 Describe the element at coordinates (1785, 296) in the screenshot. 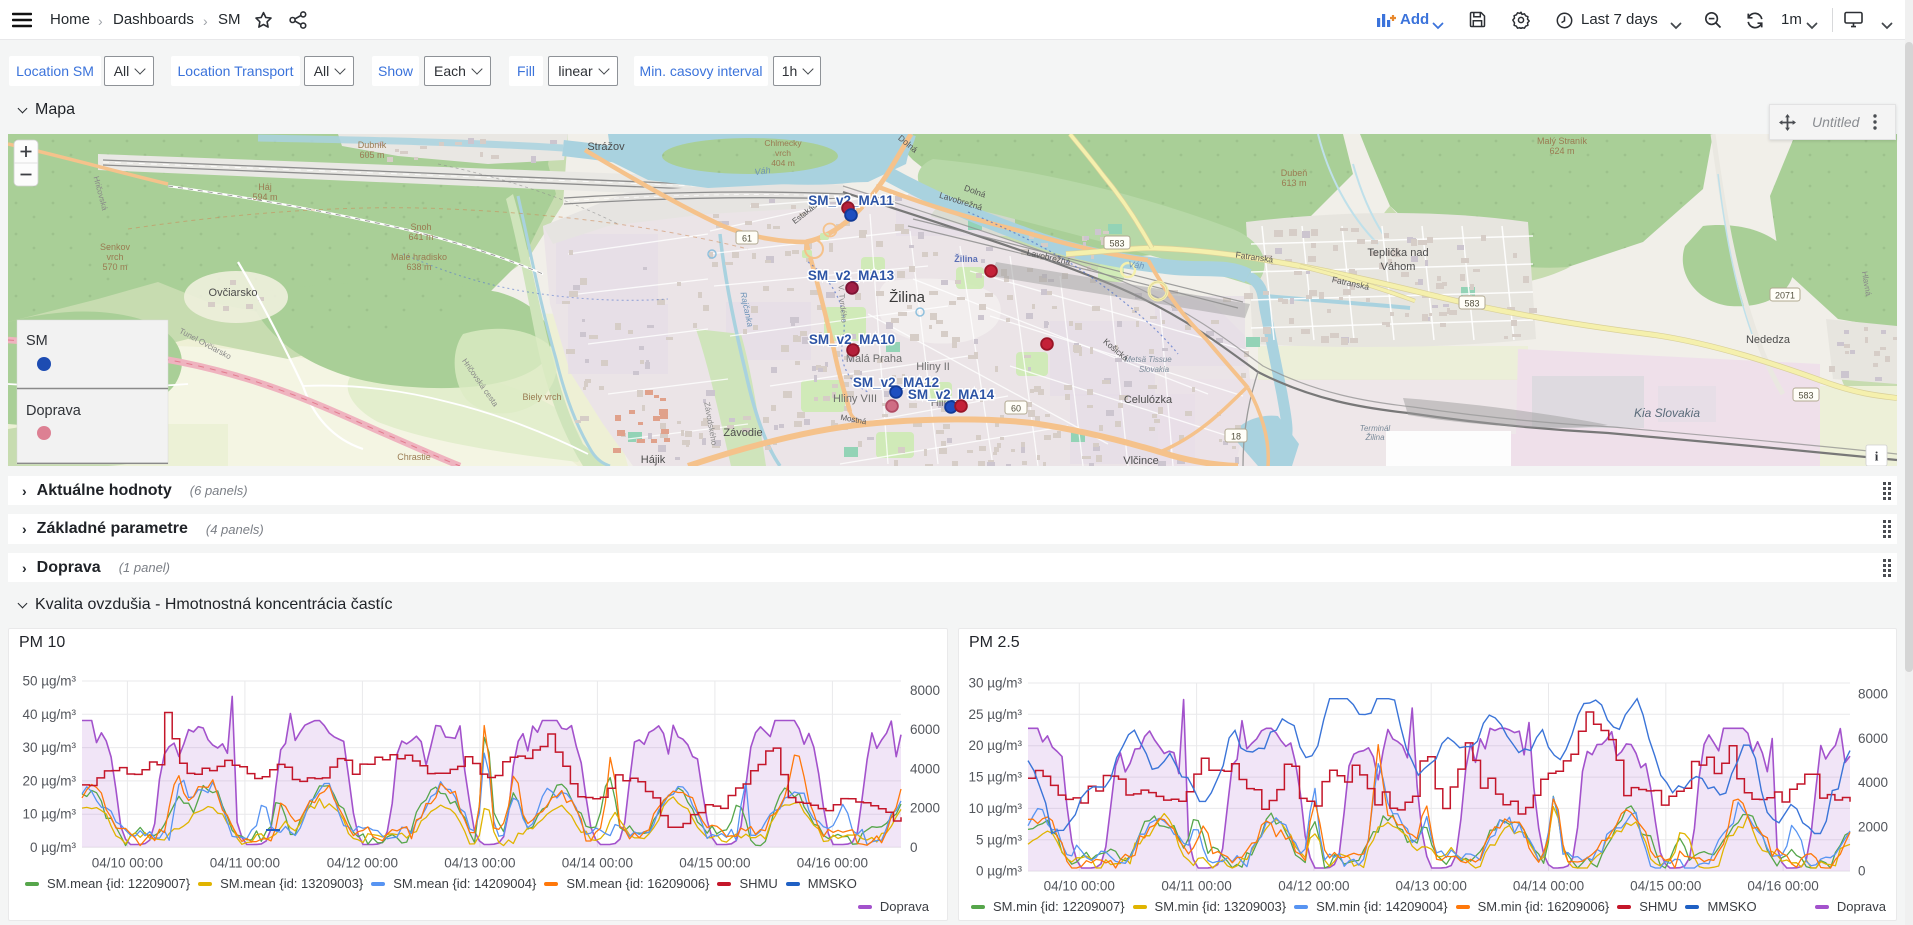

I see `svg-text: 2071` at that location.